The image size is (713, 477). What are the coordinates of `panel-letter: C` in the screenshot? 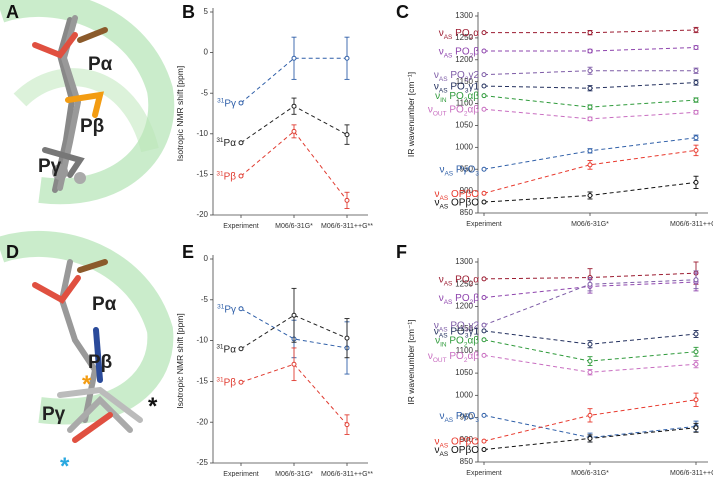 It's located at (402, 12).